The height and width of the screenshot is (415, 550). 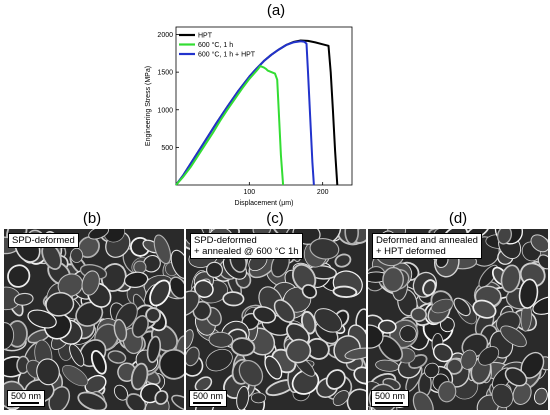 I want to click on panel-label-a: (a), so click(x=276, y=10).